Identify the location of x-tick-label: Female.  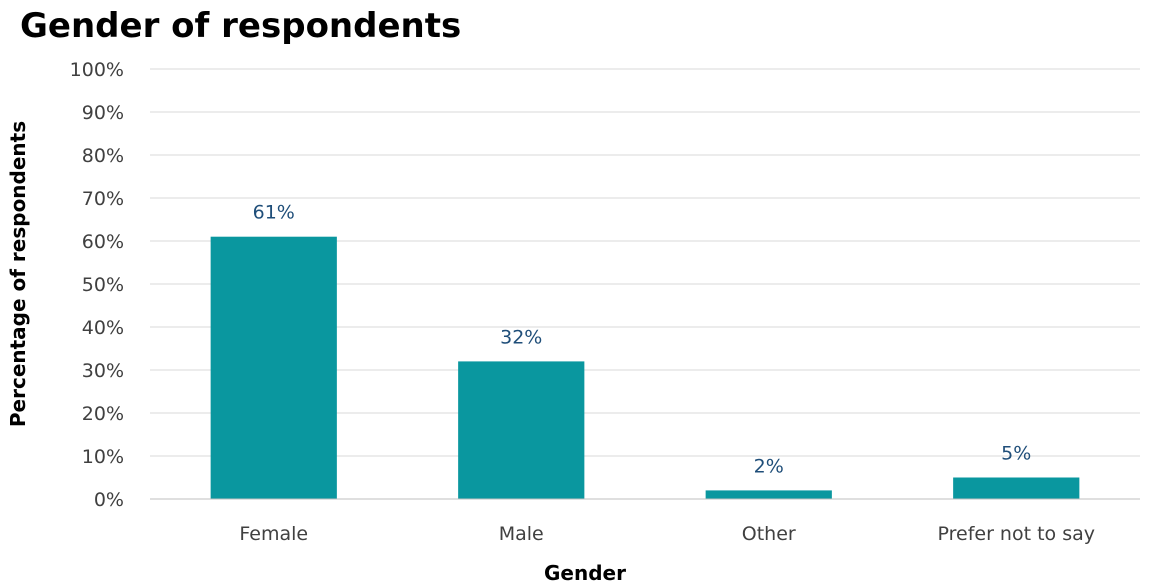
(273, 534).